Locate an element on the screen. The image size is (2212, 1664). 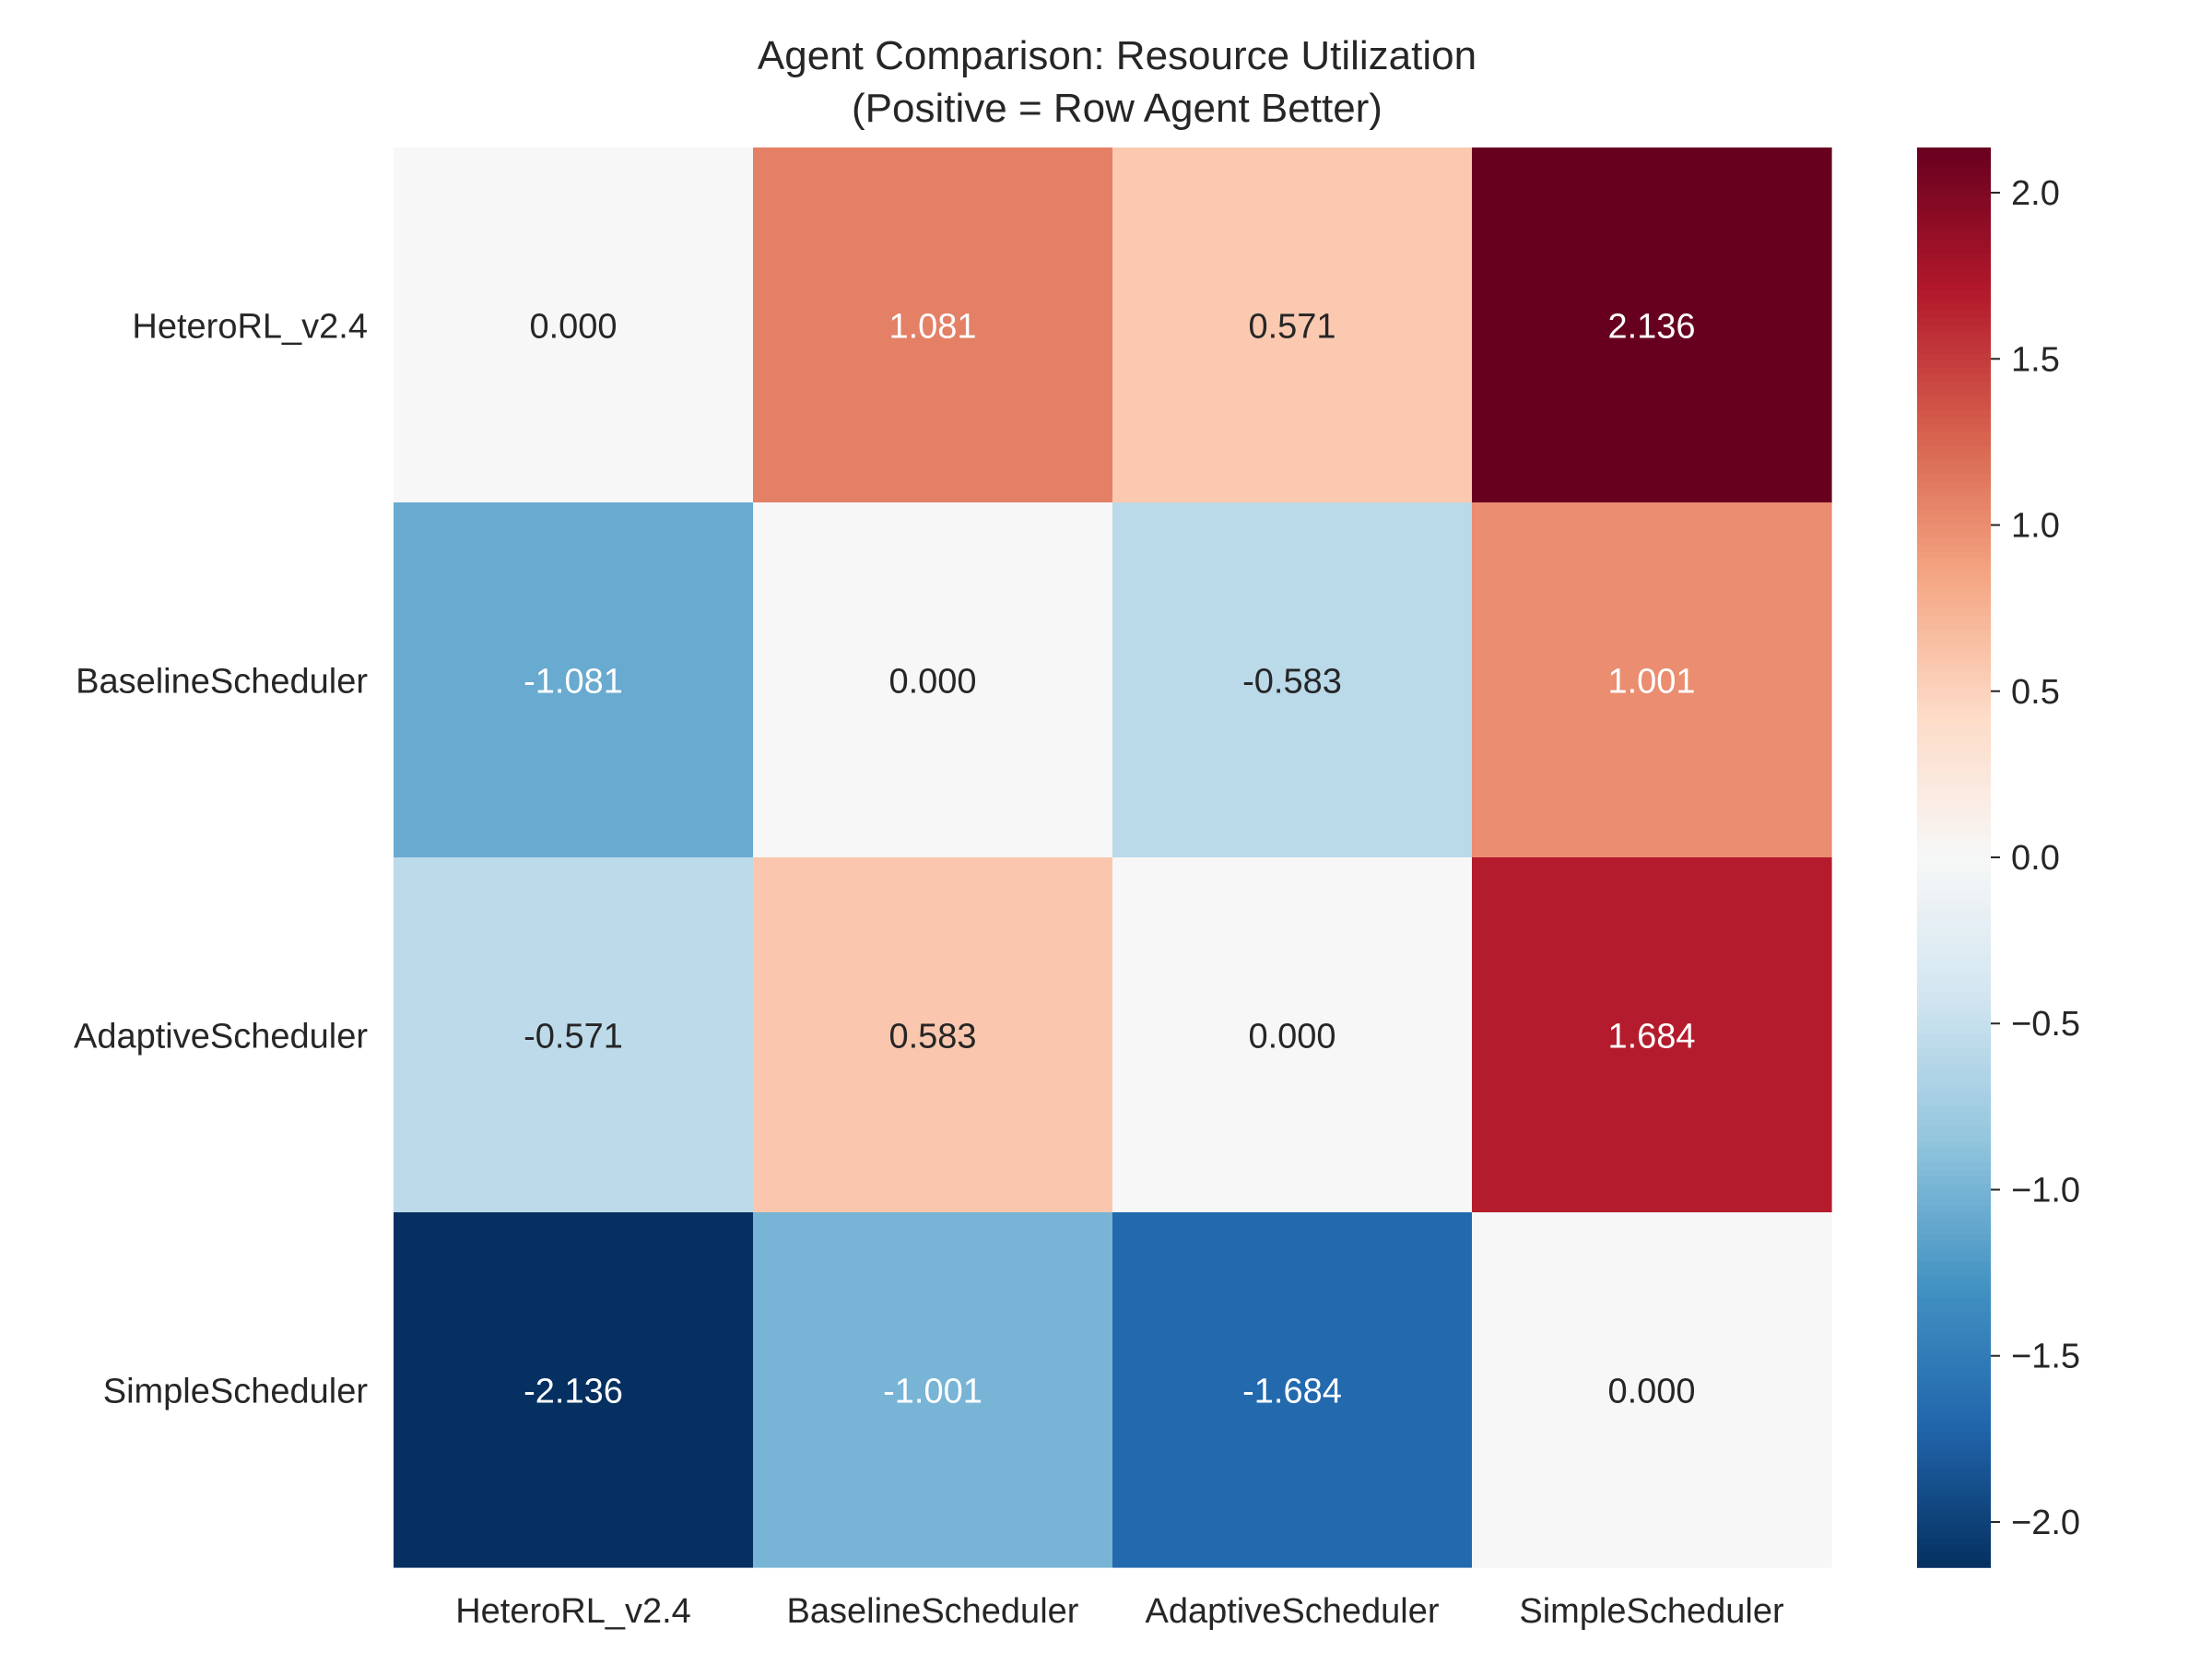
column-label-simplescheduler: SimpleScheduler is located at coordinates (1651, 1611).